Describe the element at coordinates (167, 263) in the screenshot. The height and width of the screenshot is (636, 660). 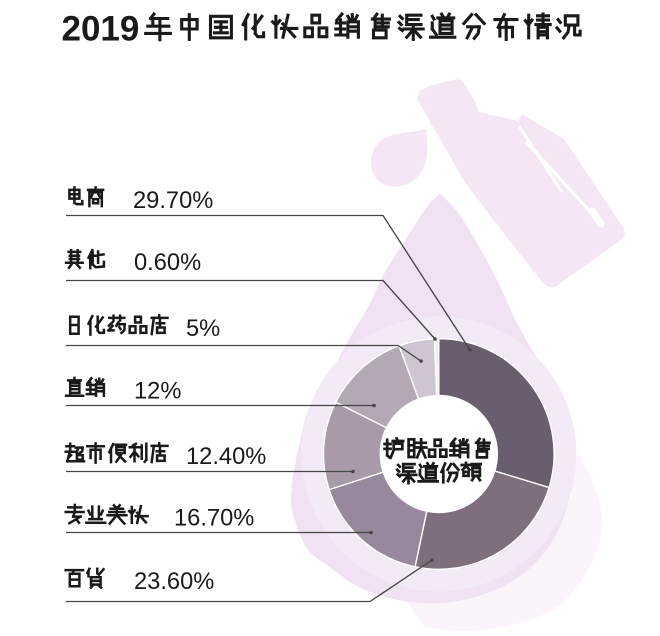
I see `svg-text: 0.60%` at that location.